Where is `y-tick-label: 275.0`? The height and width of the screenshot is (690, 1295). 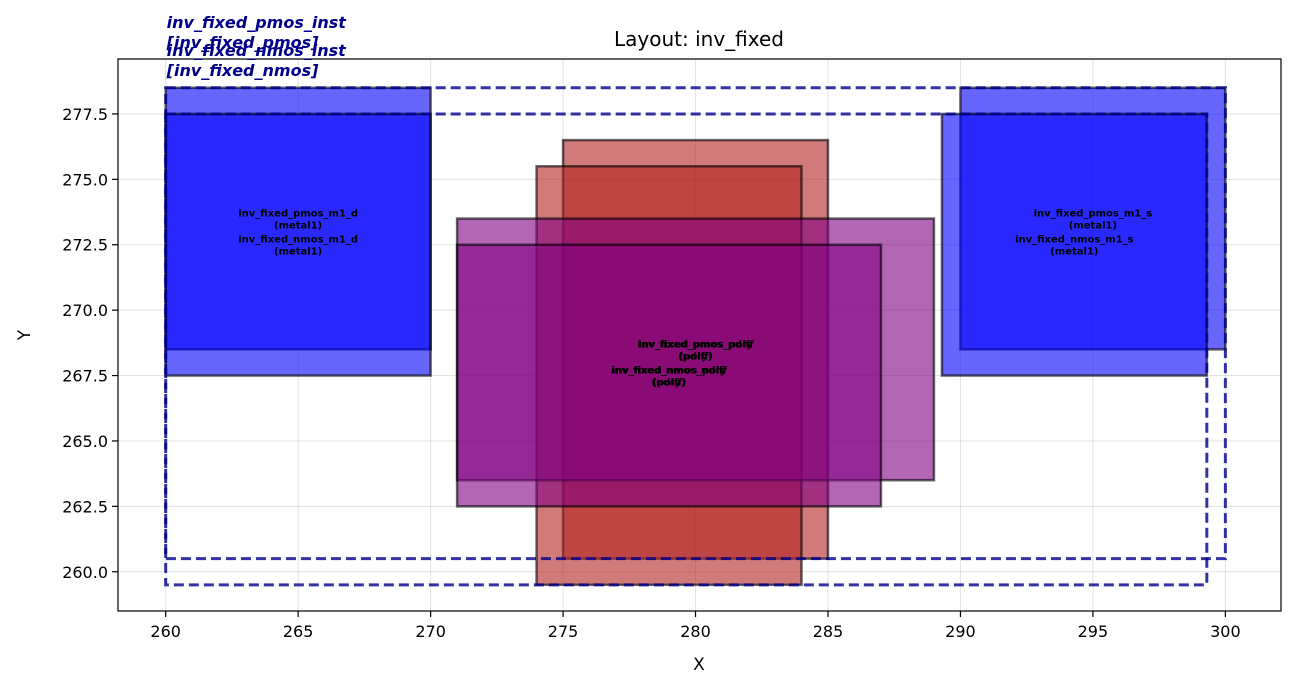 y-tick-label: 275.0 is located at coordinates (85, 179).